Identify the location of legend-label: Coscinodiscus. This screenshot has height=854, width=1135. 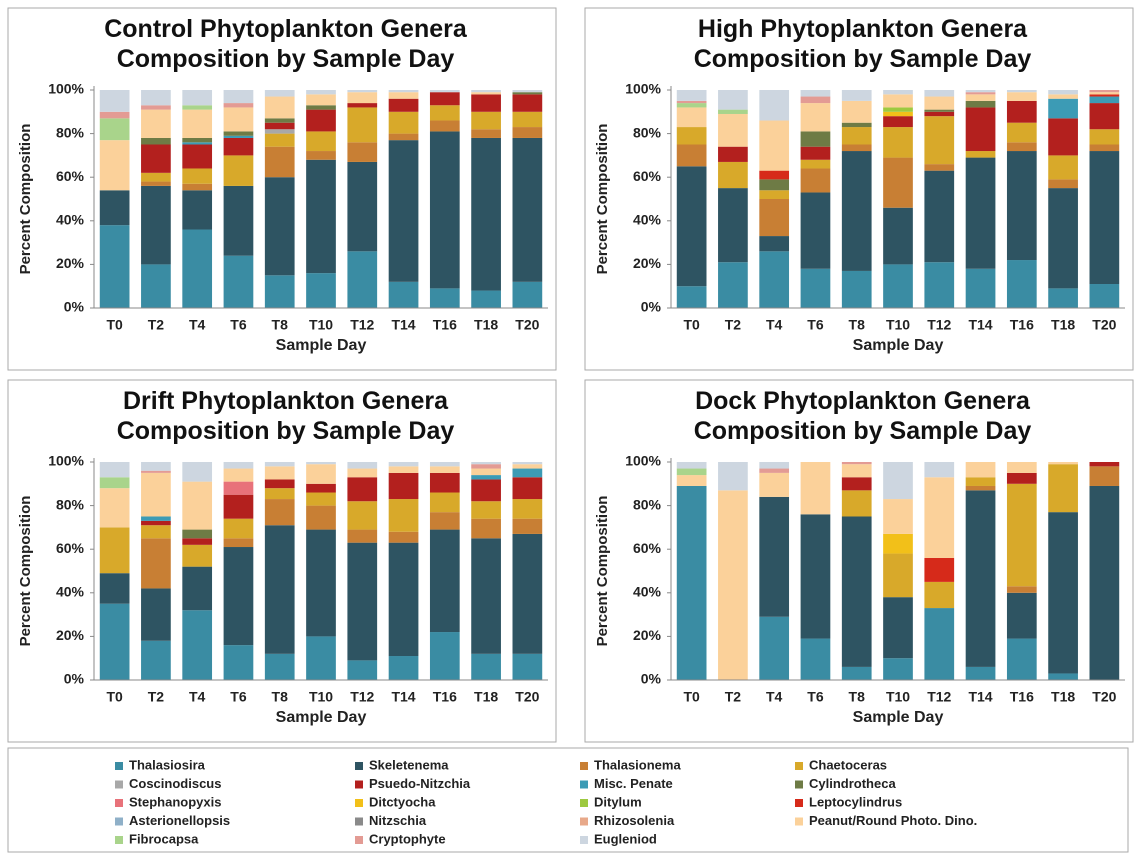
(175, 783).